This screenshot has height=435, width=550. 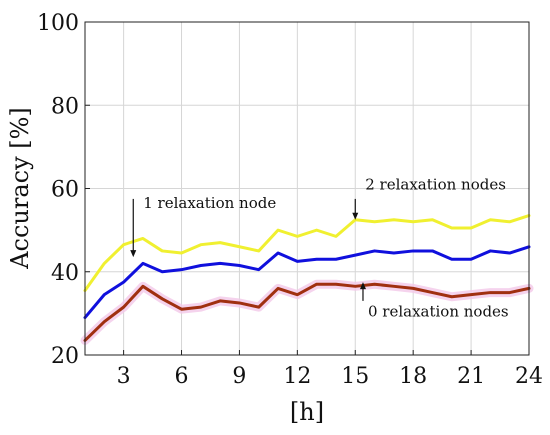 I want to click on y-tick-label: 20, so click(x=65, y=356).